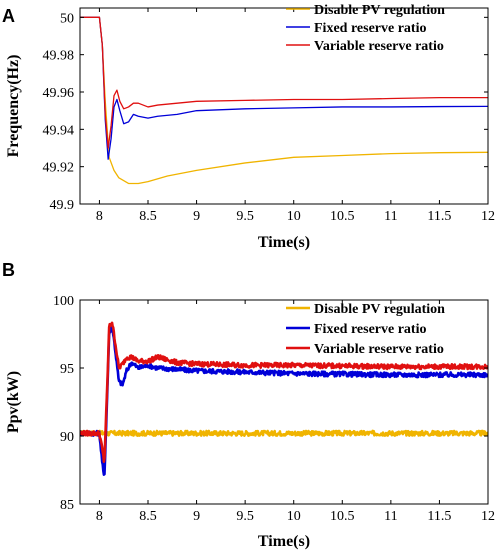 The image size is (498, 551). What do you see at coordinates (67, 505) in the screenshot?
I see `y-tick-label: 85` at bounding box center [67, 505].